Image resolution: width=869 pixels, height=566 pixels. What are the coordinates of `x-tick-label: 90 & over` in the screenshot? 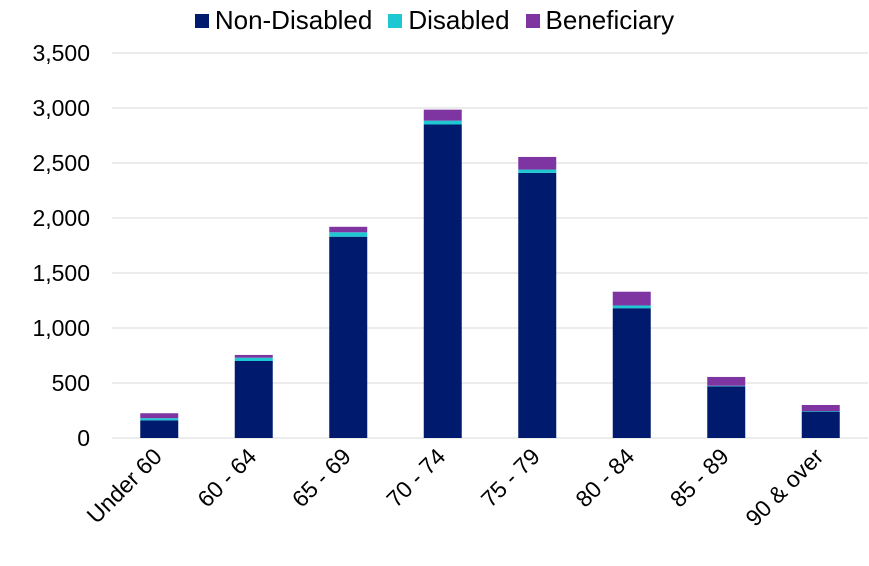 It's located at (784, 487).